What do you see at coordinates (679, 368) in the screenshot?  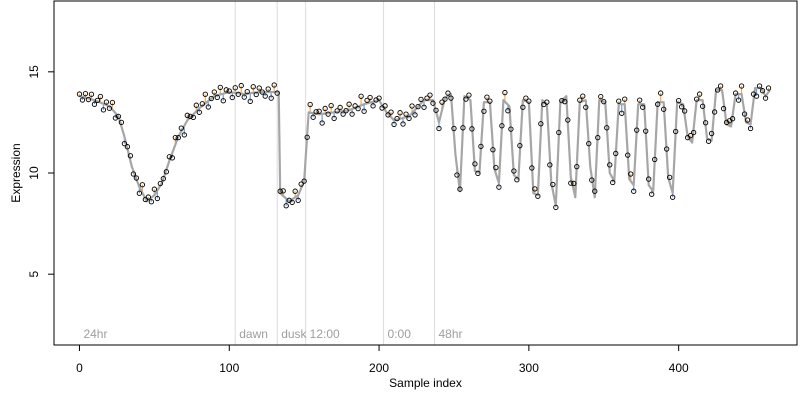 I see `x-tick-label: 400` at bounding box center [679, 368].